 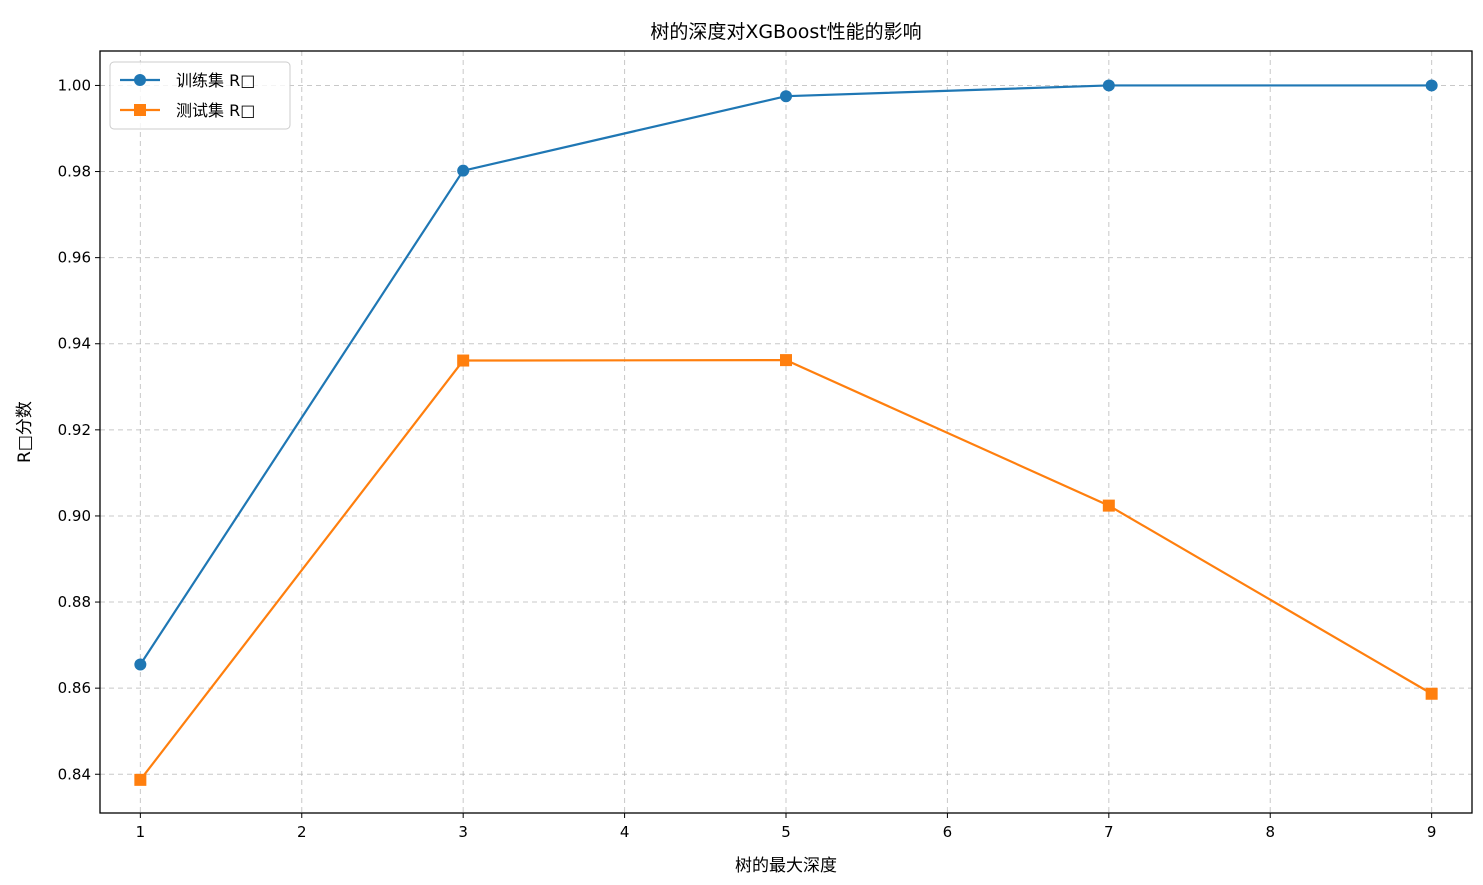 I want to click on y-tick-label: 0.90, so click(x=74, y=516).